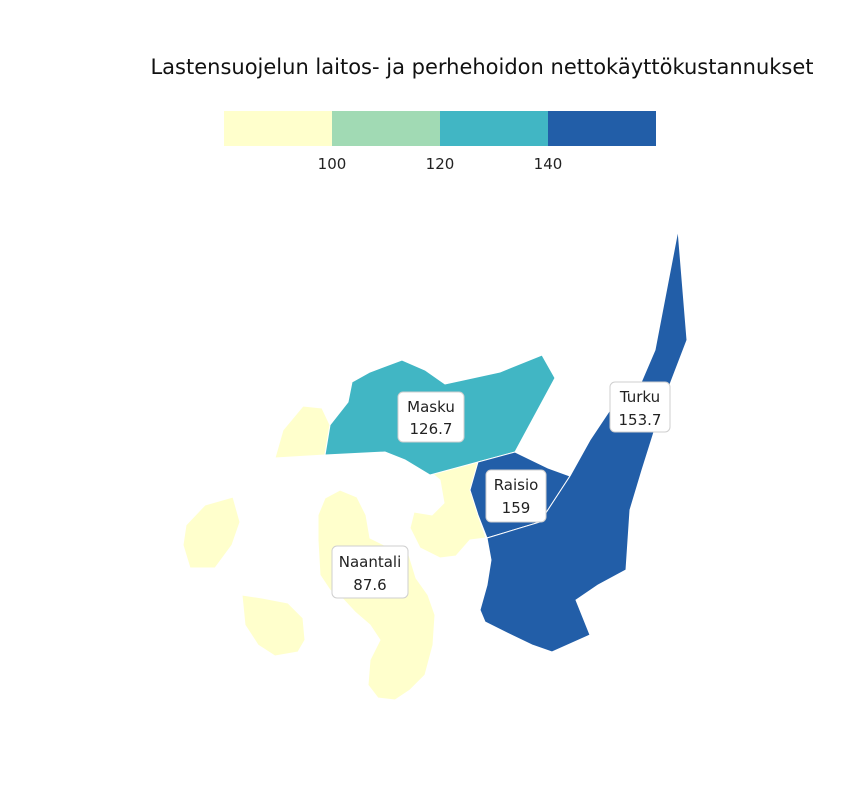 The width and height of the screenshot is (864, 792). Describe the element at coordinates (440, 164) in the screenshot. I see `legend-tick-120: 120` at that location.